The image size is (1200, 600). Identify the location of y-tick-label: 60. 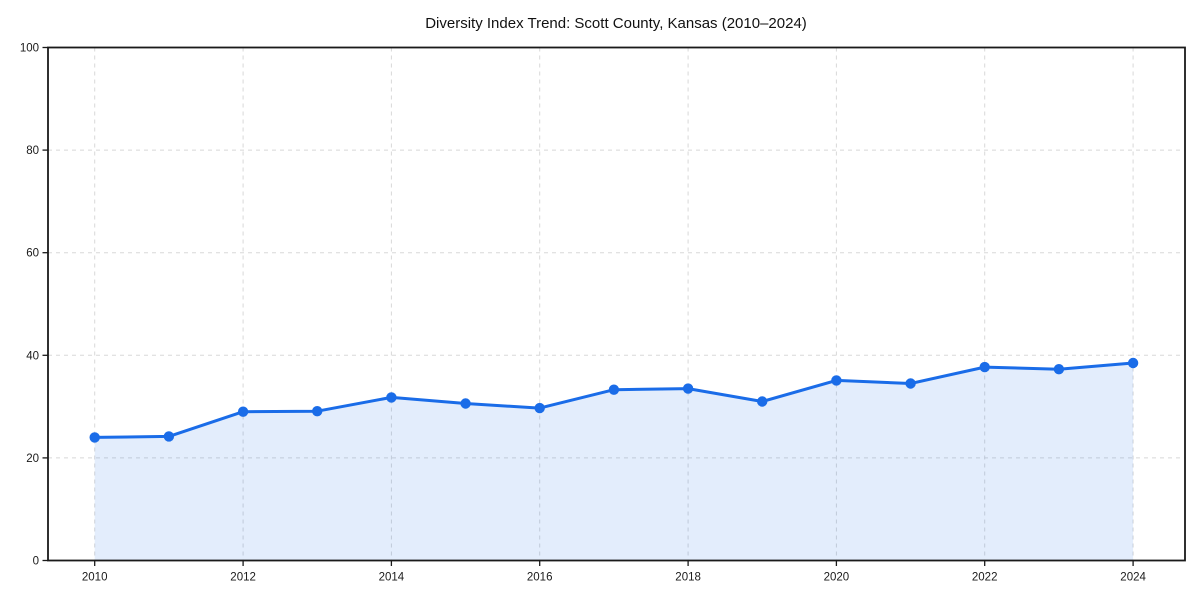
(32, 254).